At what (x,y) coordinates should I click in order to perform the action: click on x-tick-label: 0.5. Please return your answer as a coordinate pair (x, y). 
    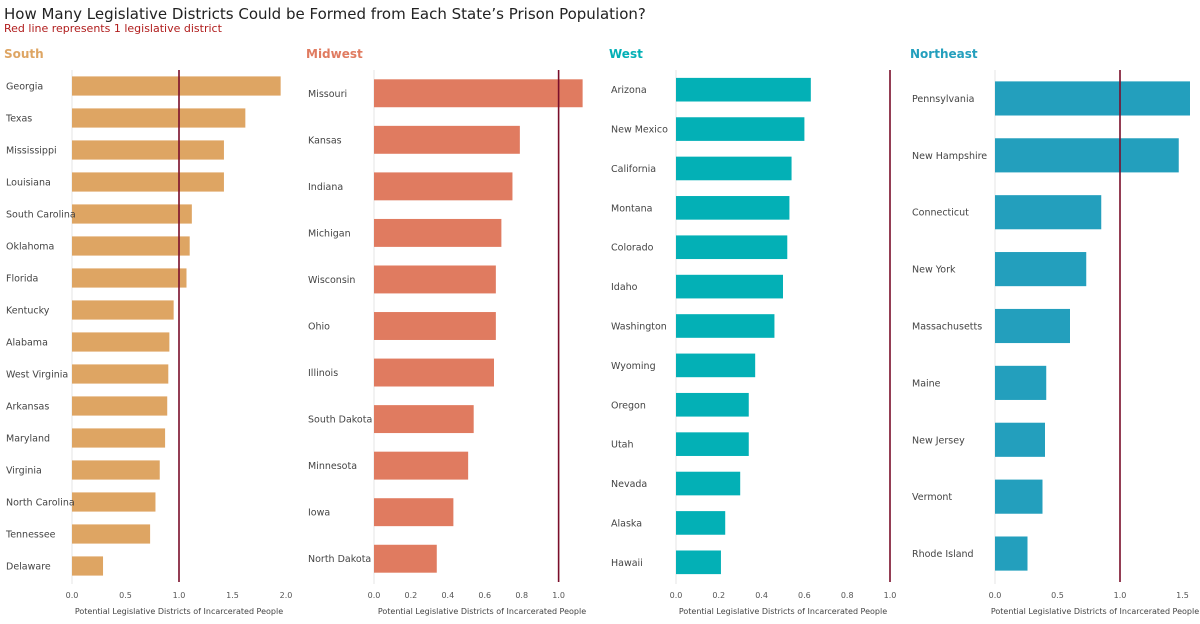
    Looking at the image, I should click on (125, 595).